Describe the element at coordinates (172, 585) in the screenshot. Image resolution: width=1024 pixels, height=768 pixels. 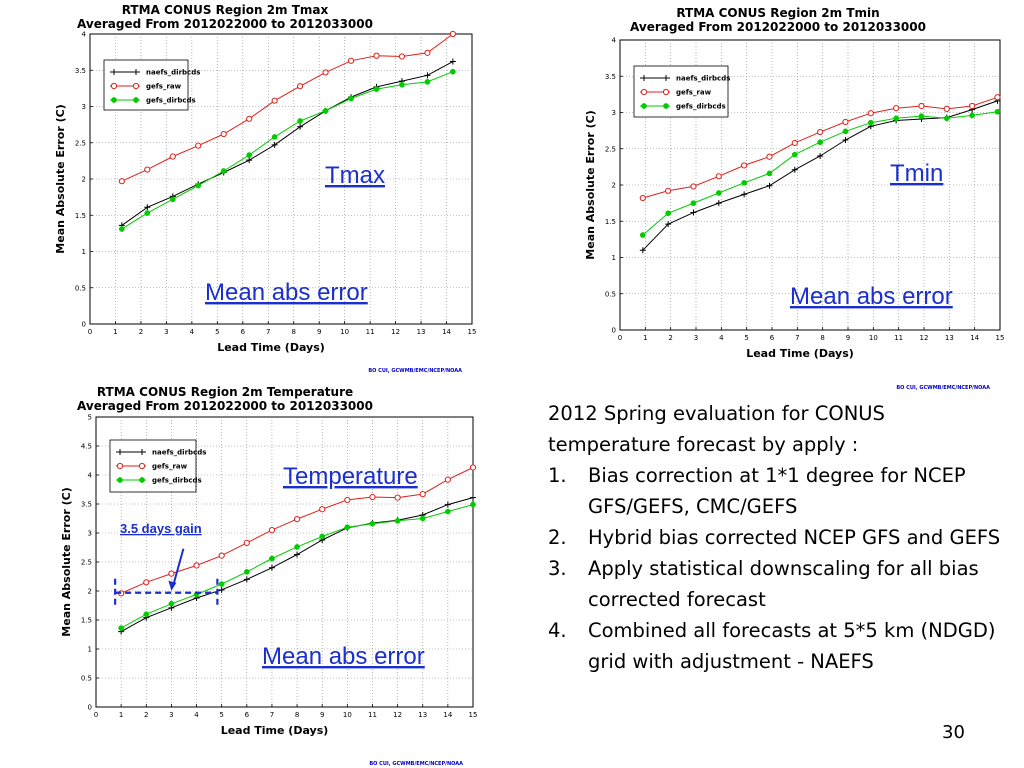
I see `gain-arrow-head` at that location.